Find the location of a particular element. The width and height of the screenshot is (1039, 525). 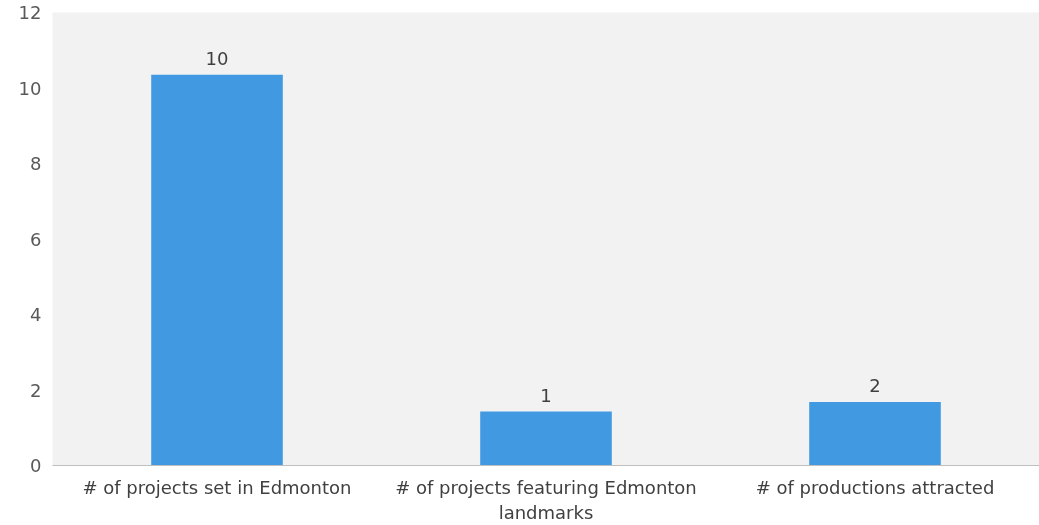

y-tick-label: 6 is located at coordinates (36, 239).